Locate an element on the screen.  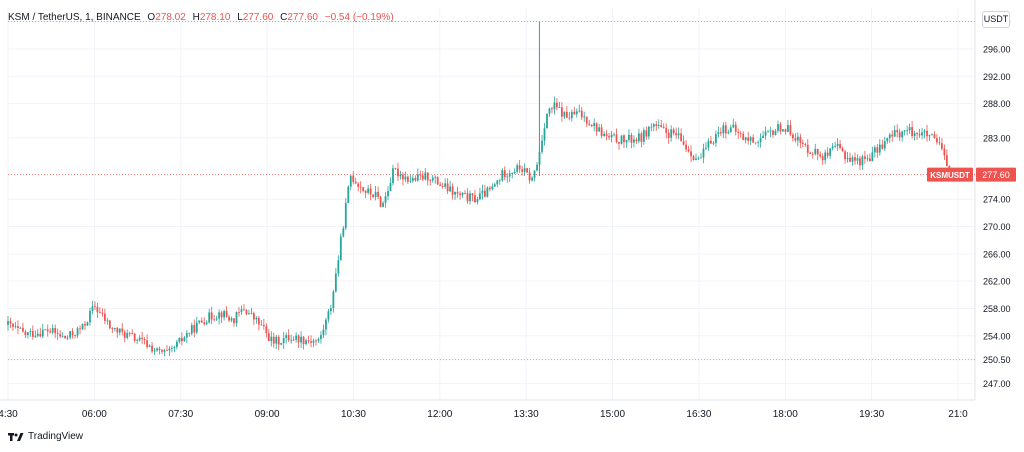
symbol-title: KSM / TetherUS, 1, BINANCE is located at coordinates (74, 17).